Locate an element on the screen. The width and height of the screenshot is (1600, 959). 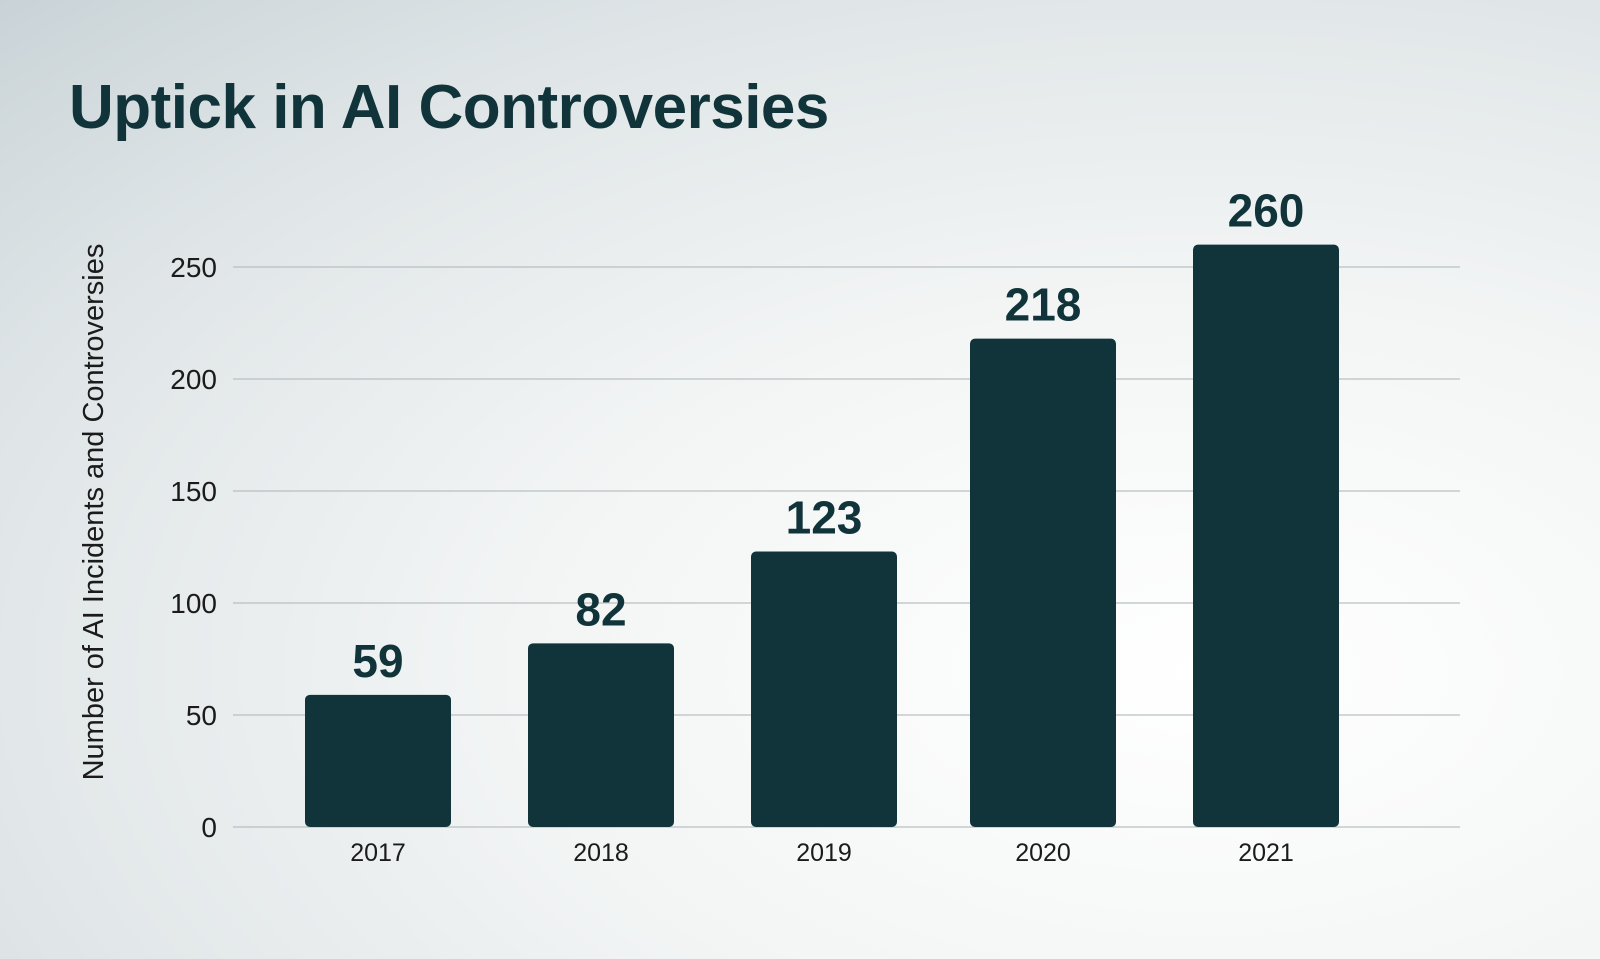
value-label-2019: 123 is located at coordinates (824, 517).